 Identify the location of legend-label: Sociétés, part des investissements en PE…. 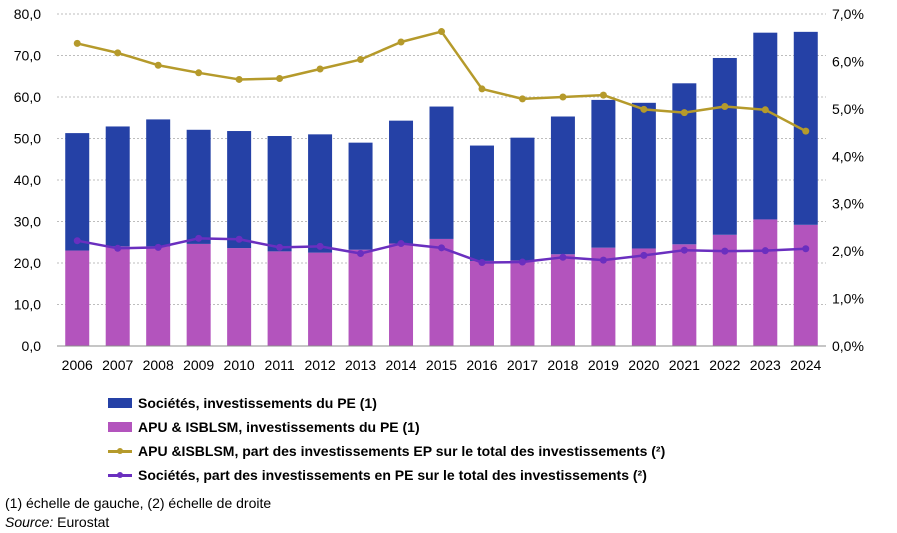
(392, 475).